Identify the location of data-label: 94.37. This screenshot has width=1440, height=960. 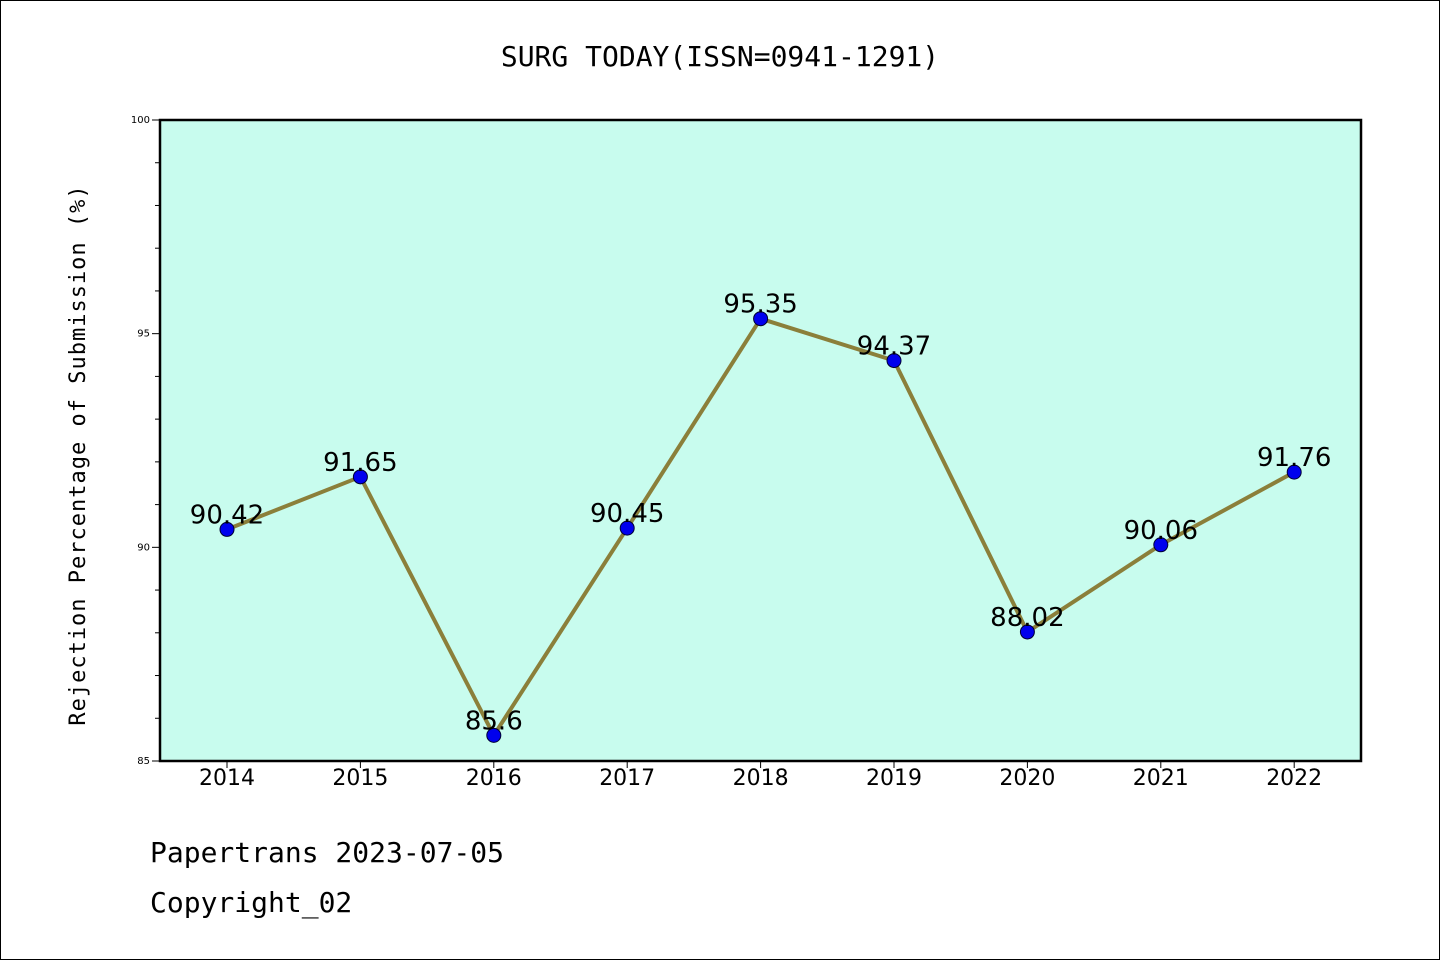
(894, 347).